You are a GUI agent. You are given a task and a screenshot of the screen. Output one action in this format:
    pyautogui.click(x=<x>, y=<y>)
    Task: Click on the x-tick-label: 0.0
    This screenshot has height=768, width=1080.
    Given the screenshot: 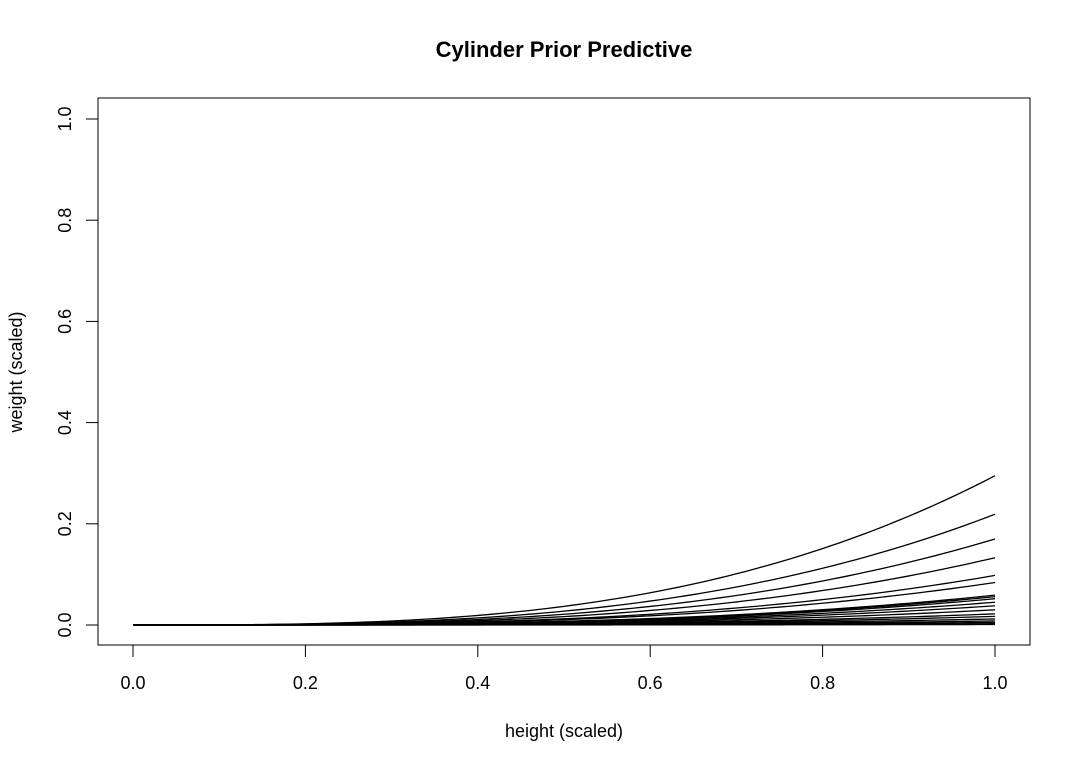 What is the action you would take?
    pyautogui.click(x=132, y=683)
    